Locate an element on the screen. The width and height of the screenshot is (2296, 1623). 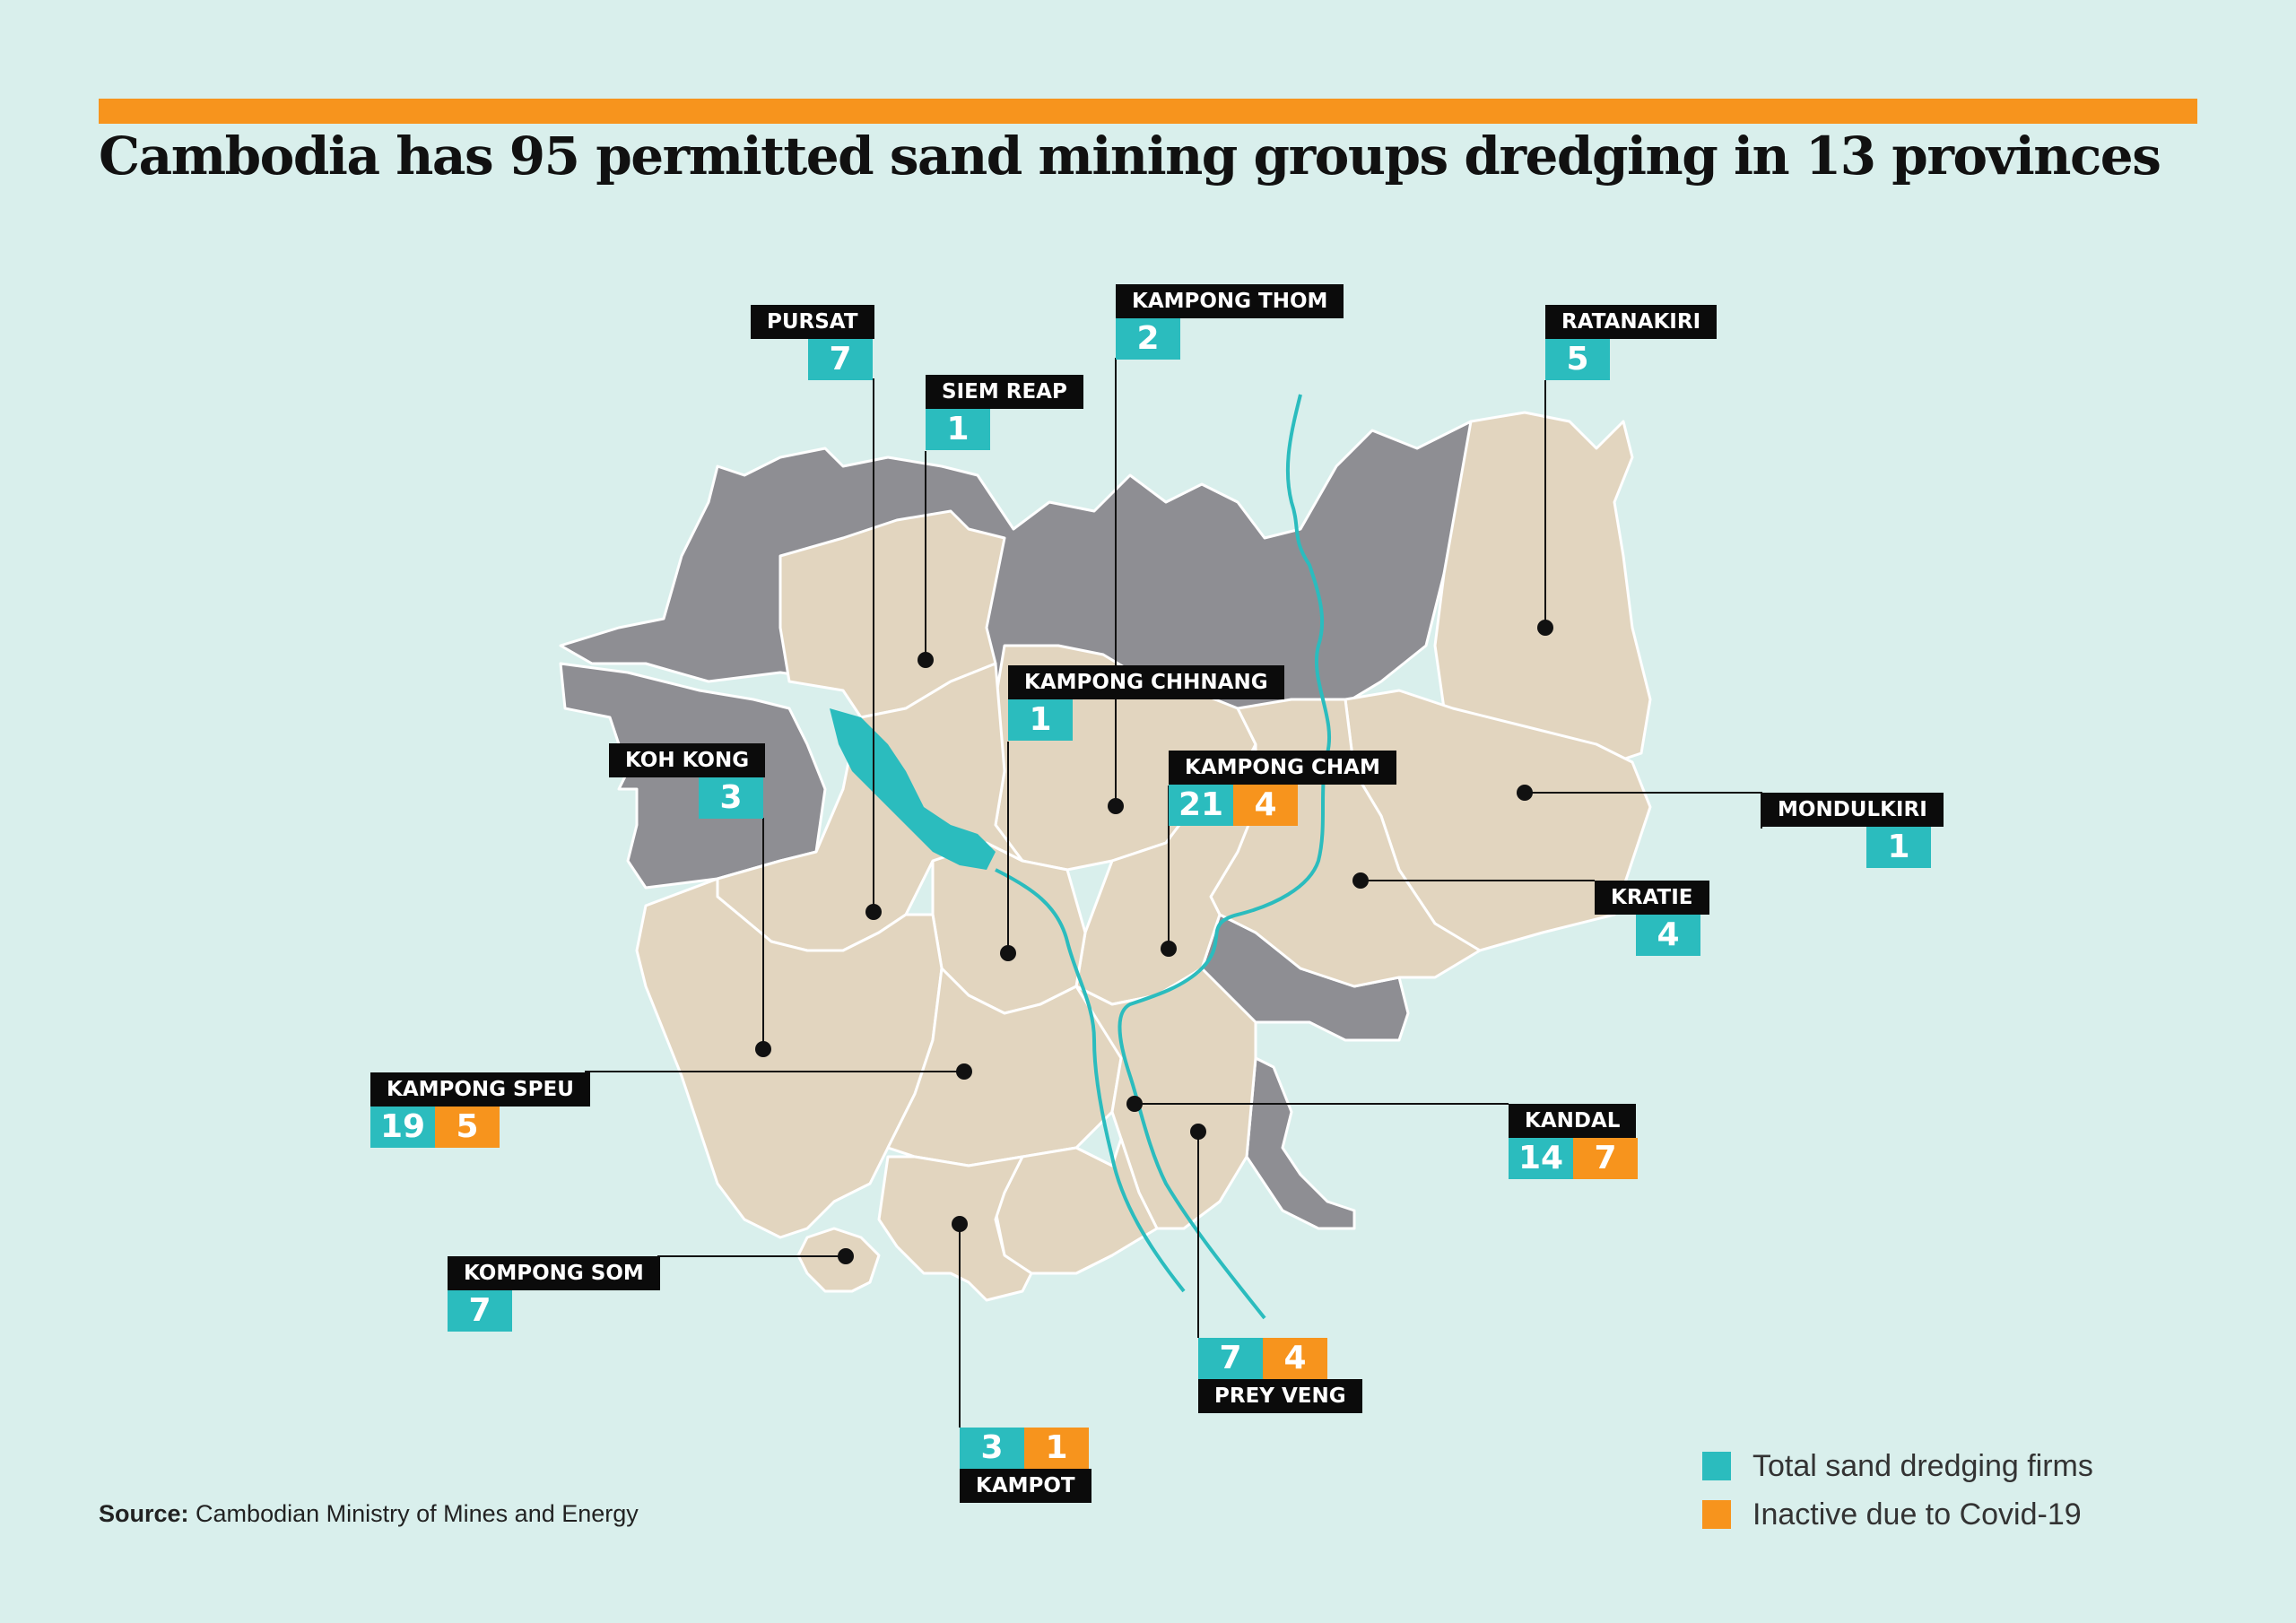
label-kampot: 3 1 KAMPOT is located at coordinates (1025, 1465).